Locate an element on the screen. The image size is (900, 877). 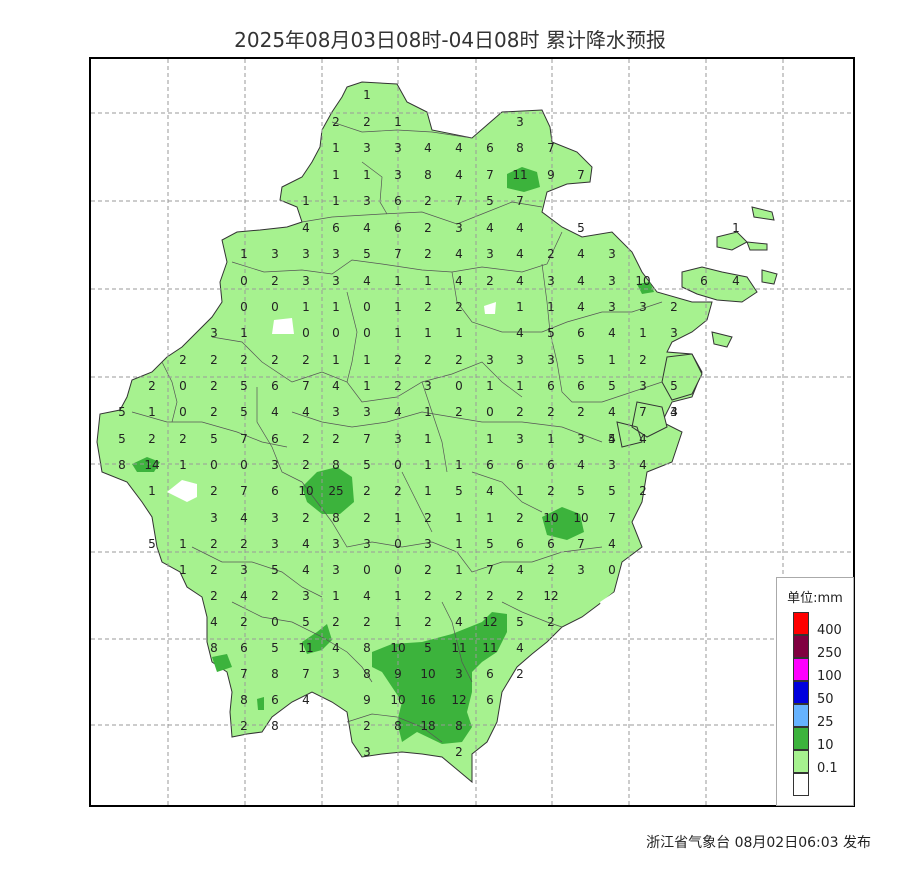
station-value: 18 is located at coordinates (427, 726).